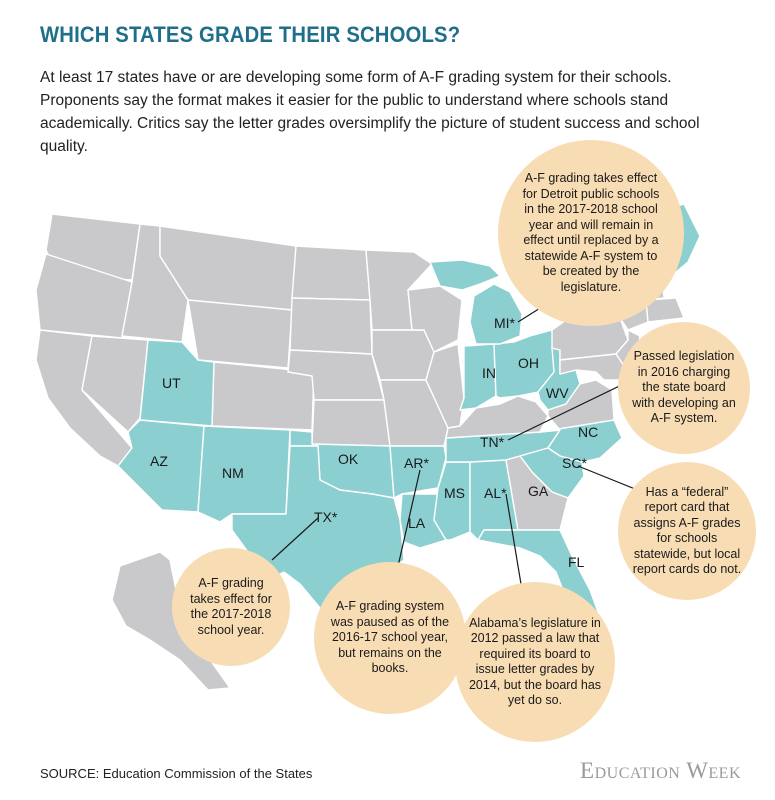  Describe the element at coordinates (660, 770) in the screenshot. I see `education-week-logo: Education Week` at that location.